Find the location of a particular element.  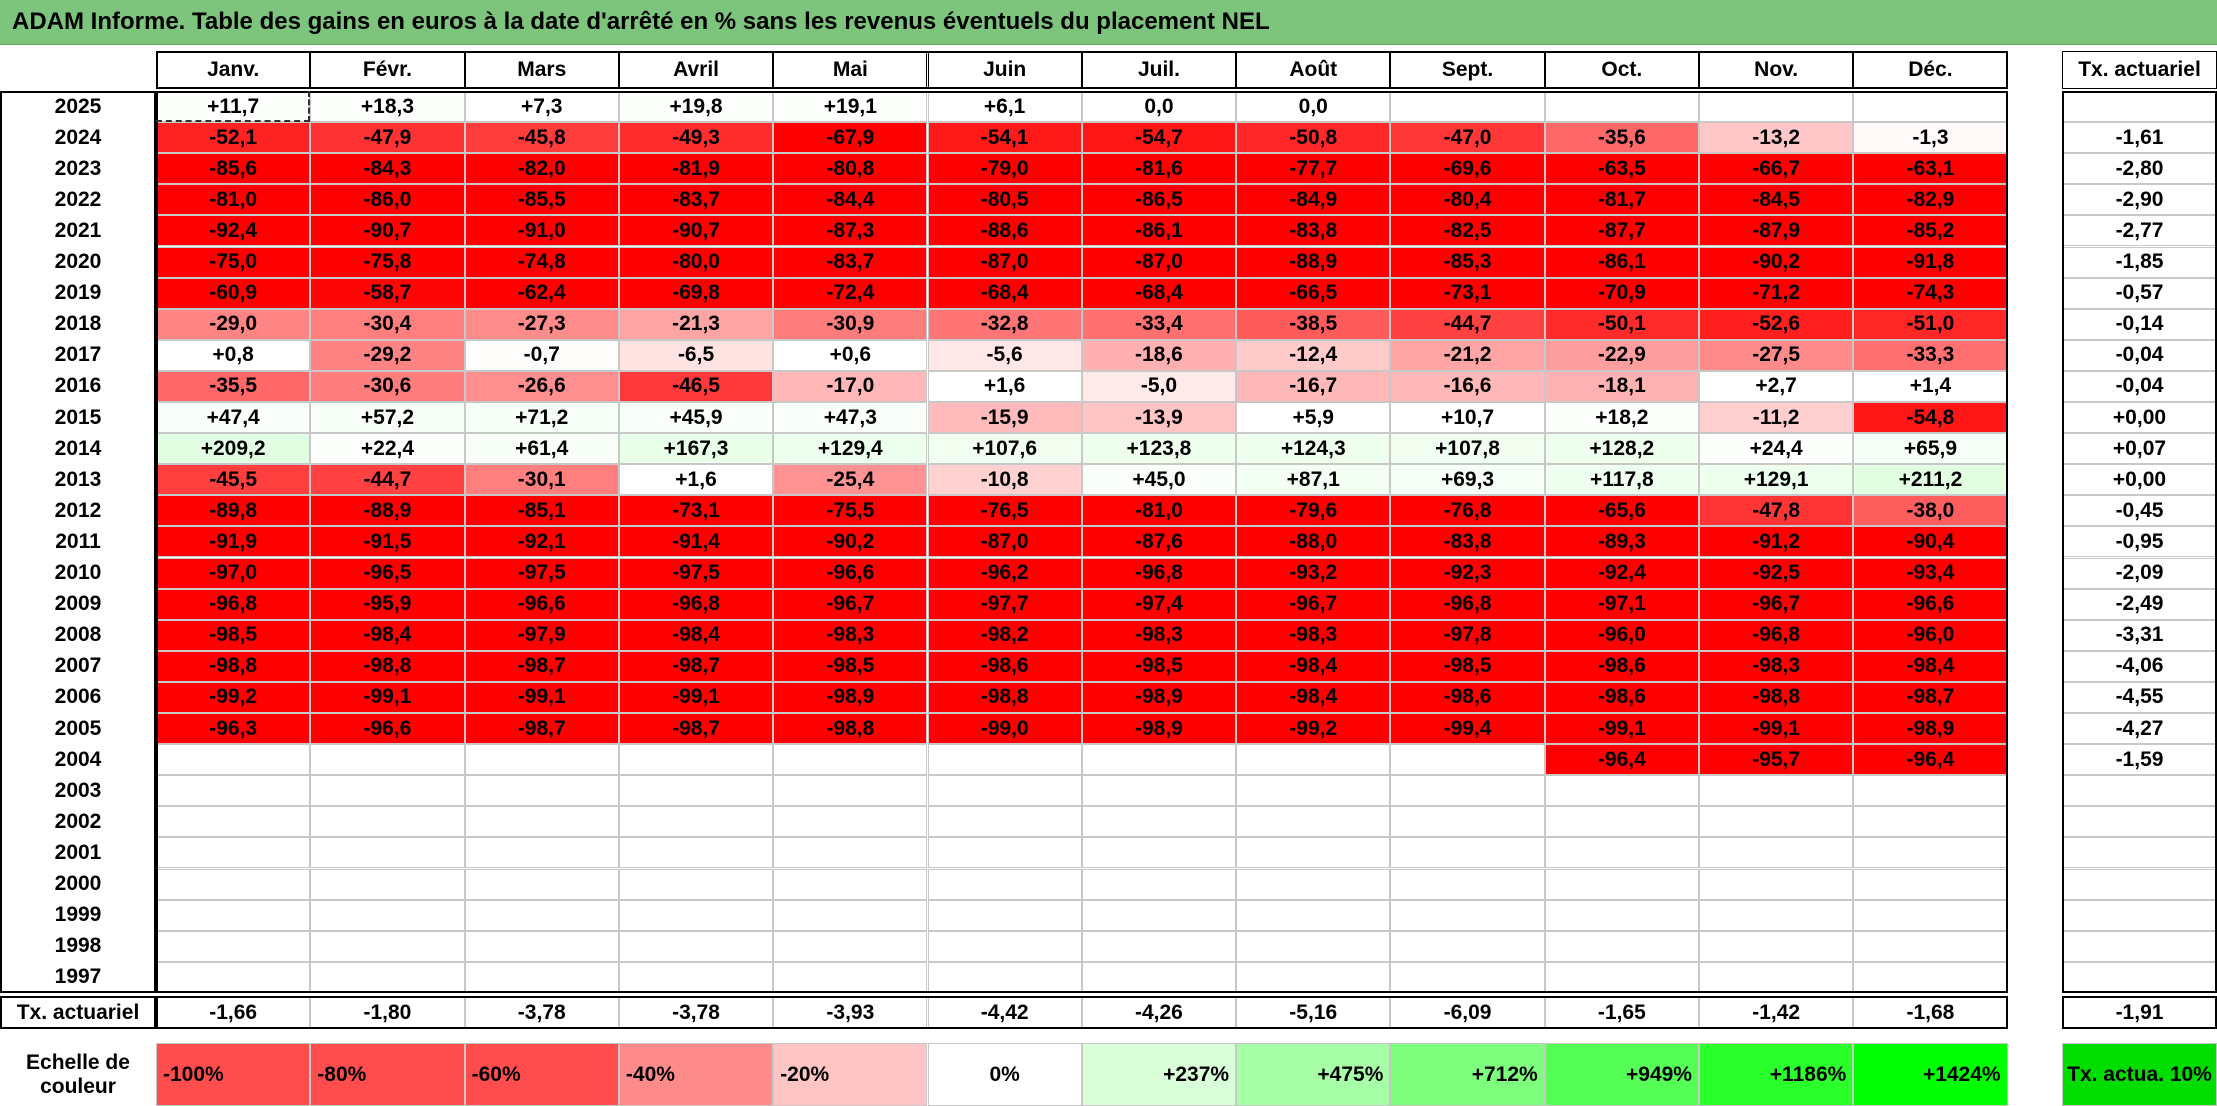

data-cell: -26,6 is located at coordinates (541, 386).